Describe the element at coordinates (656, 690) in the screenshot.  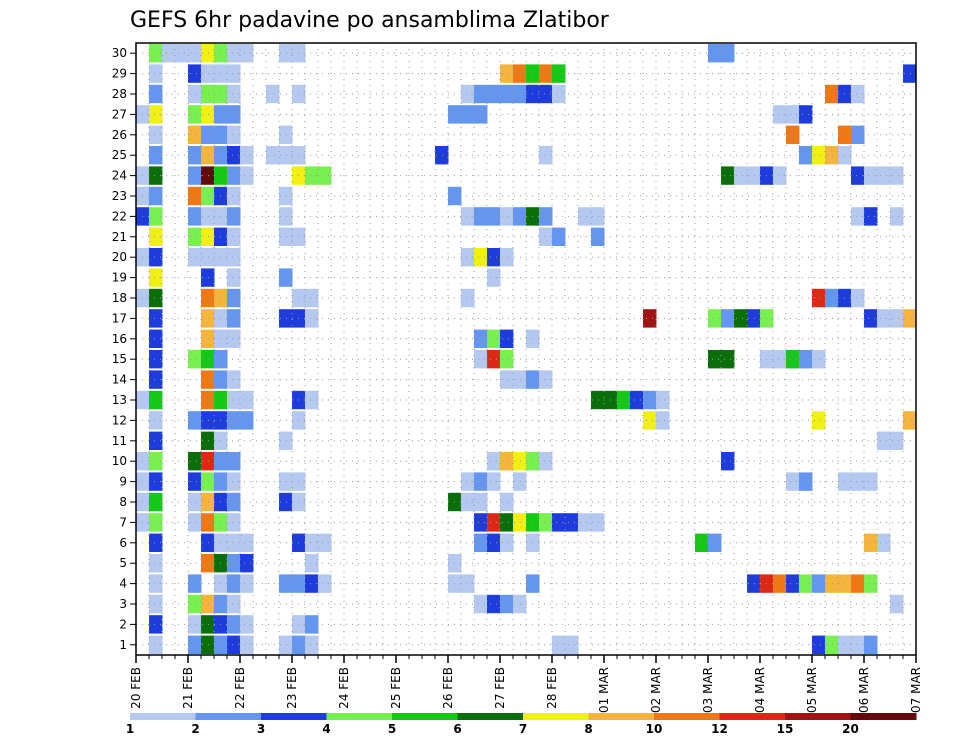
I see `x-tick-label: 02 MAR` at that location.